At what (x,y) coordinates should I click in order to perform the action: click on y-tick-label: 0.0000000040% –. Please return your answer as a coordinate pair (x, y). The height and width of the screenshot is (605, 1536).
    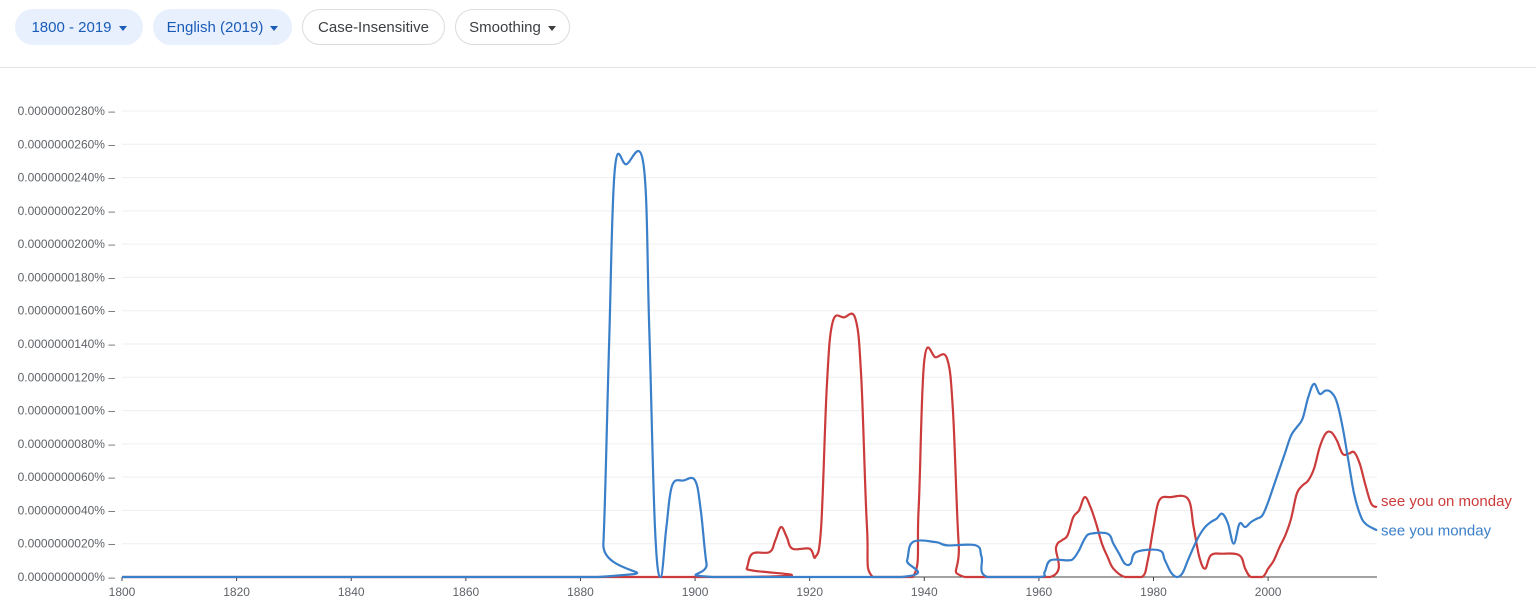
    Looking at the image, I should click on (67, 510).